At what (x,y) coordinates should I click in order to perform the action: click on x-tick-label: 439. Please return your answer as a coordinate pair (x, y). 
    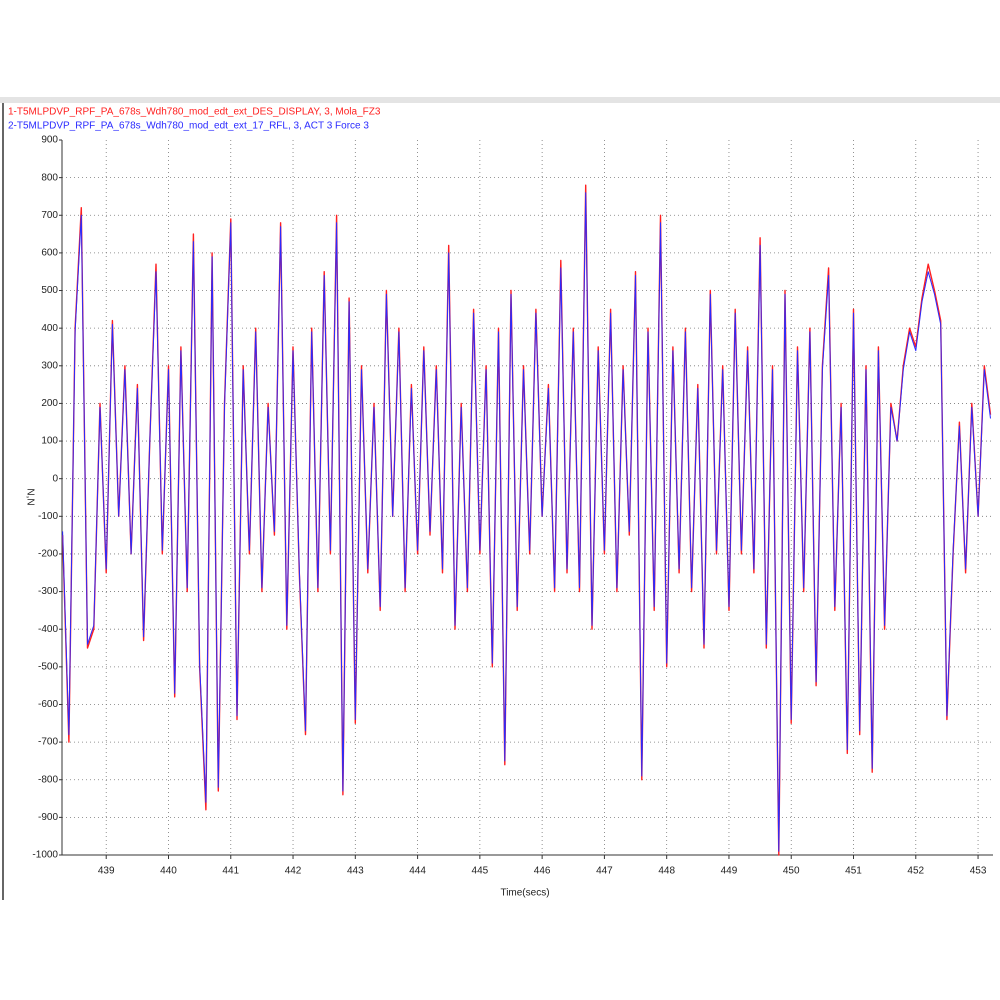
    Looking at the image, I should click on (106, 871).